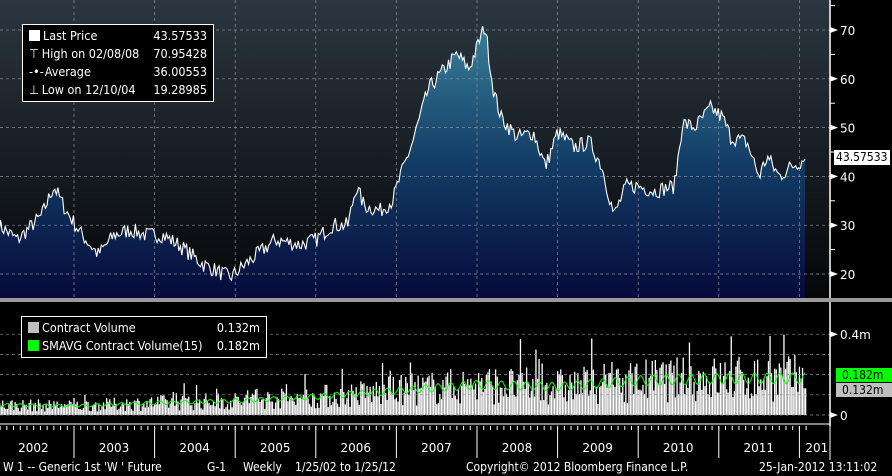 This screenshot has width=892, height=476. Describe the element at coordinates (118, 89) in the screenshot. I see `legend-low: ⊥ Low on 12/10/04 19.28985` at that location.